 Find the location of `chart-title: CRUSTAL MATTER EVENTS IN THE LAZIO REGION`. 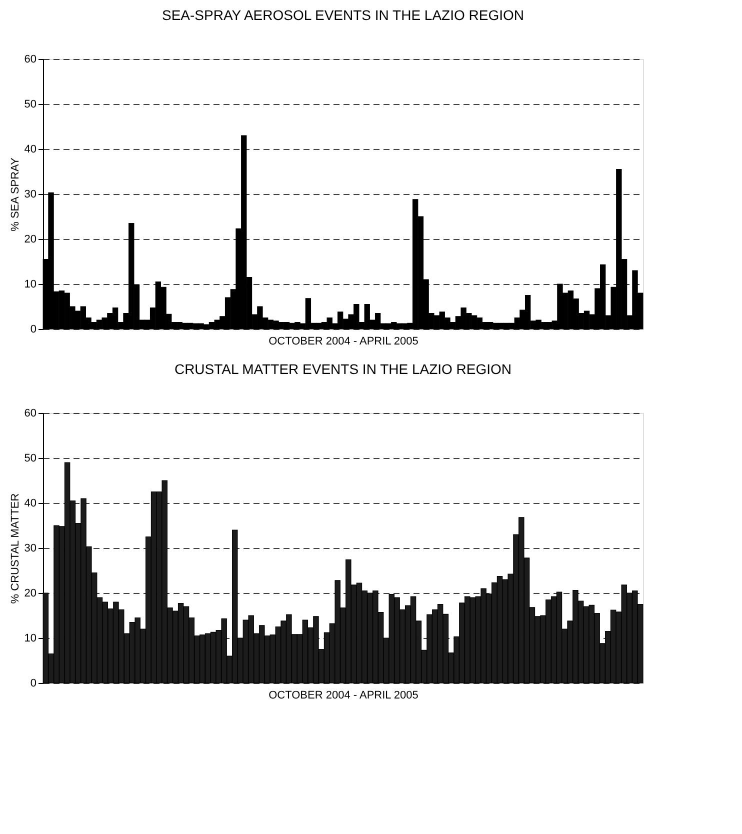

chart-title: CRUSTAL MATTER EVENTS IN THE LAZIO REGION is located at coordinates (343, 369).